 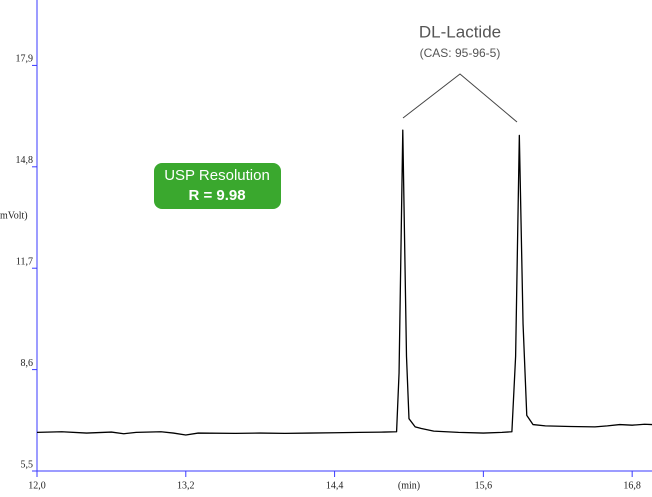 I want to click on annotation-arrows, so click(x=460, y=98).